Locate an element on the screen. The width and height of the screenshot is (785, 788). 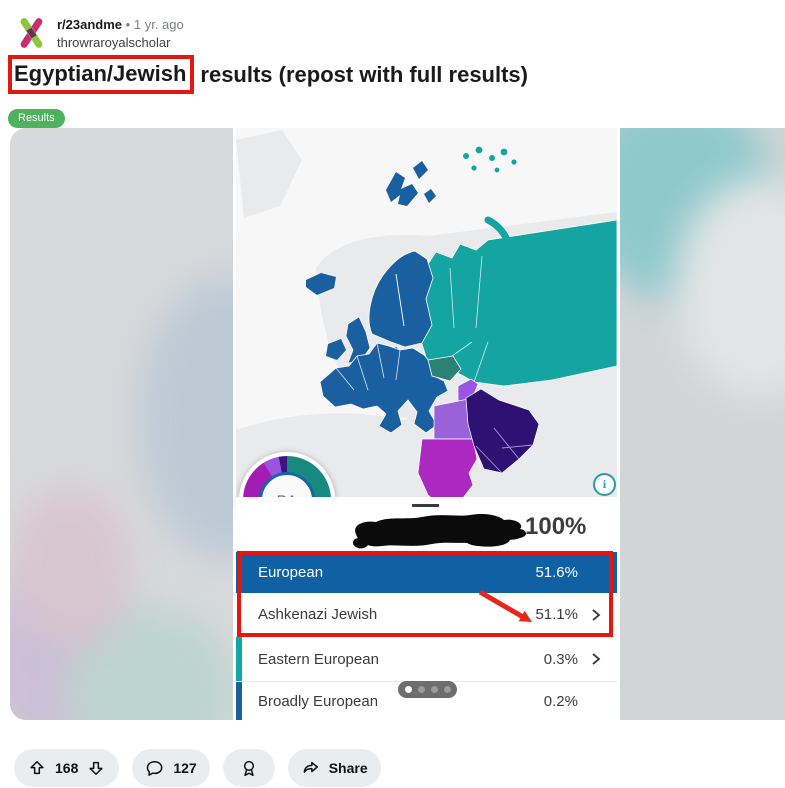
row-european: European 51.6% is located at coordinates (426, 572).